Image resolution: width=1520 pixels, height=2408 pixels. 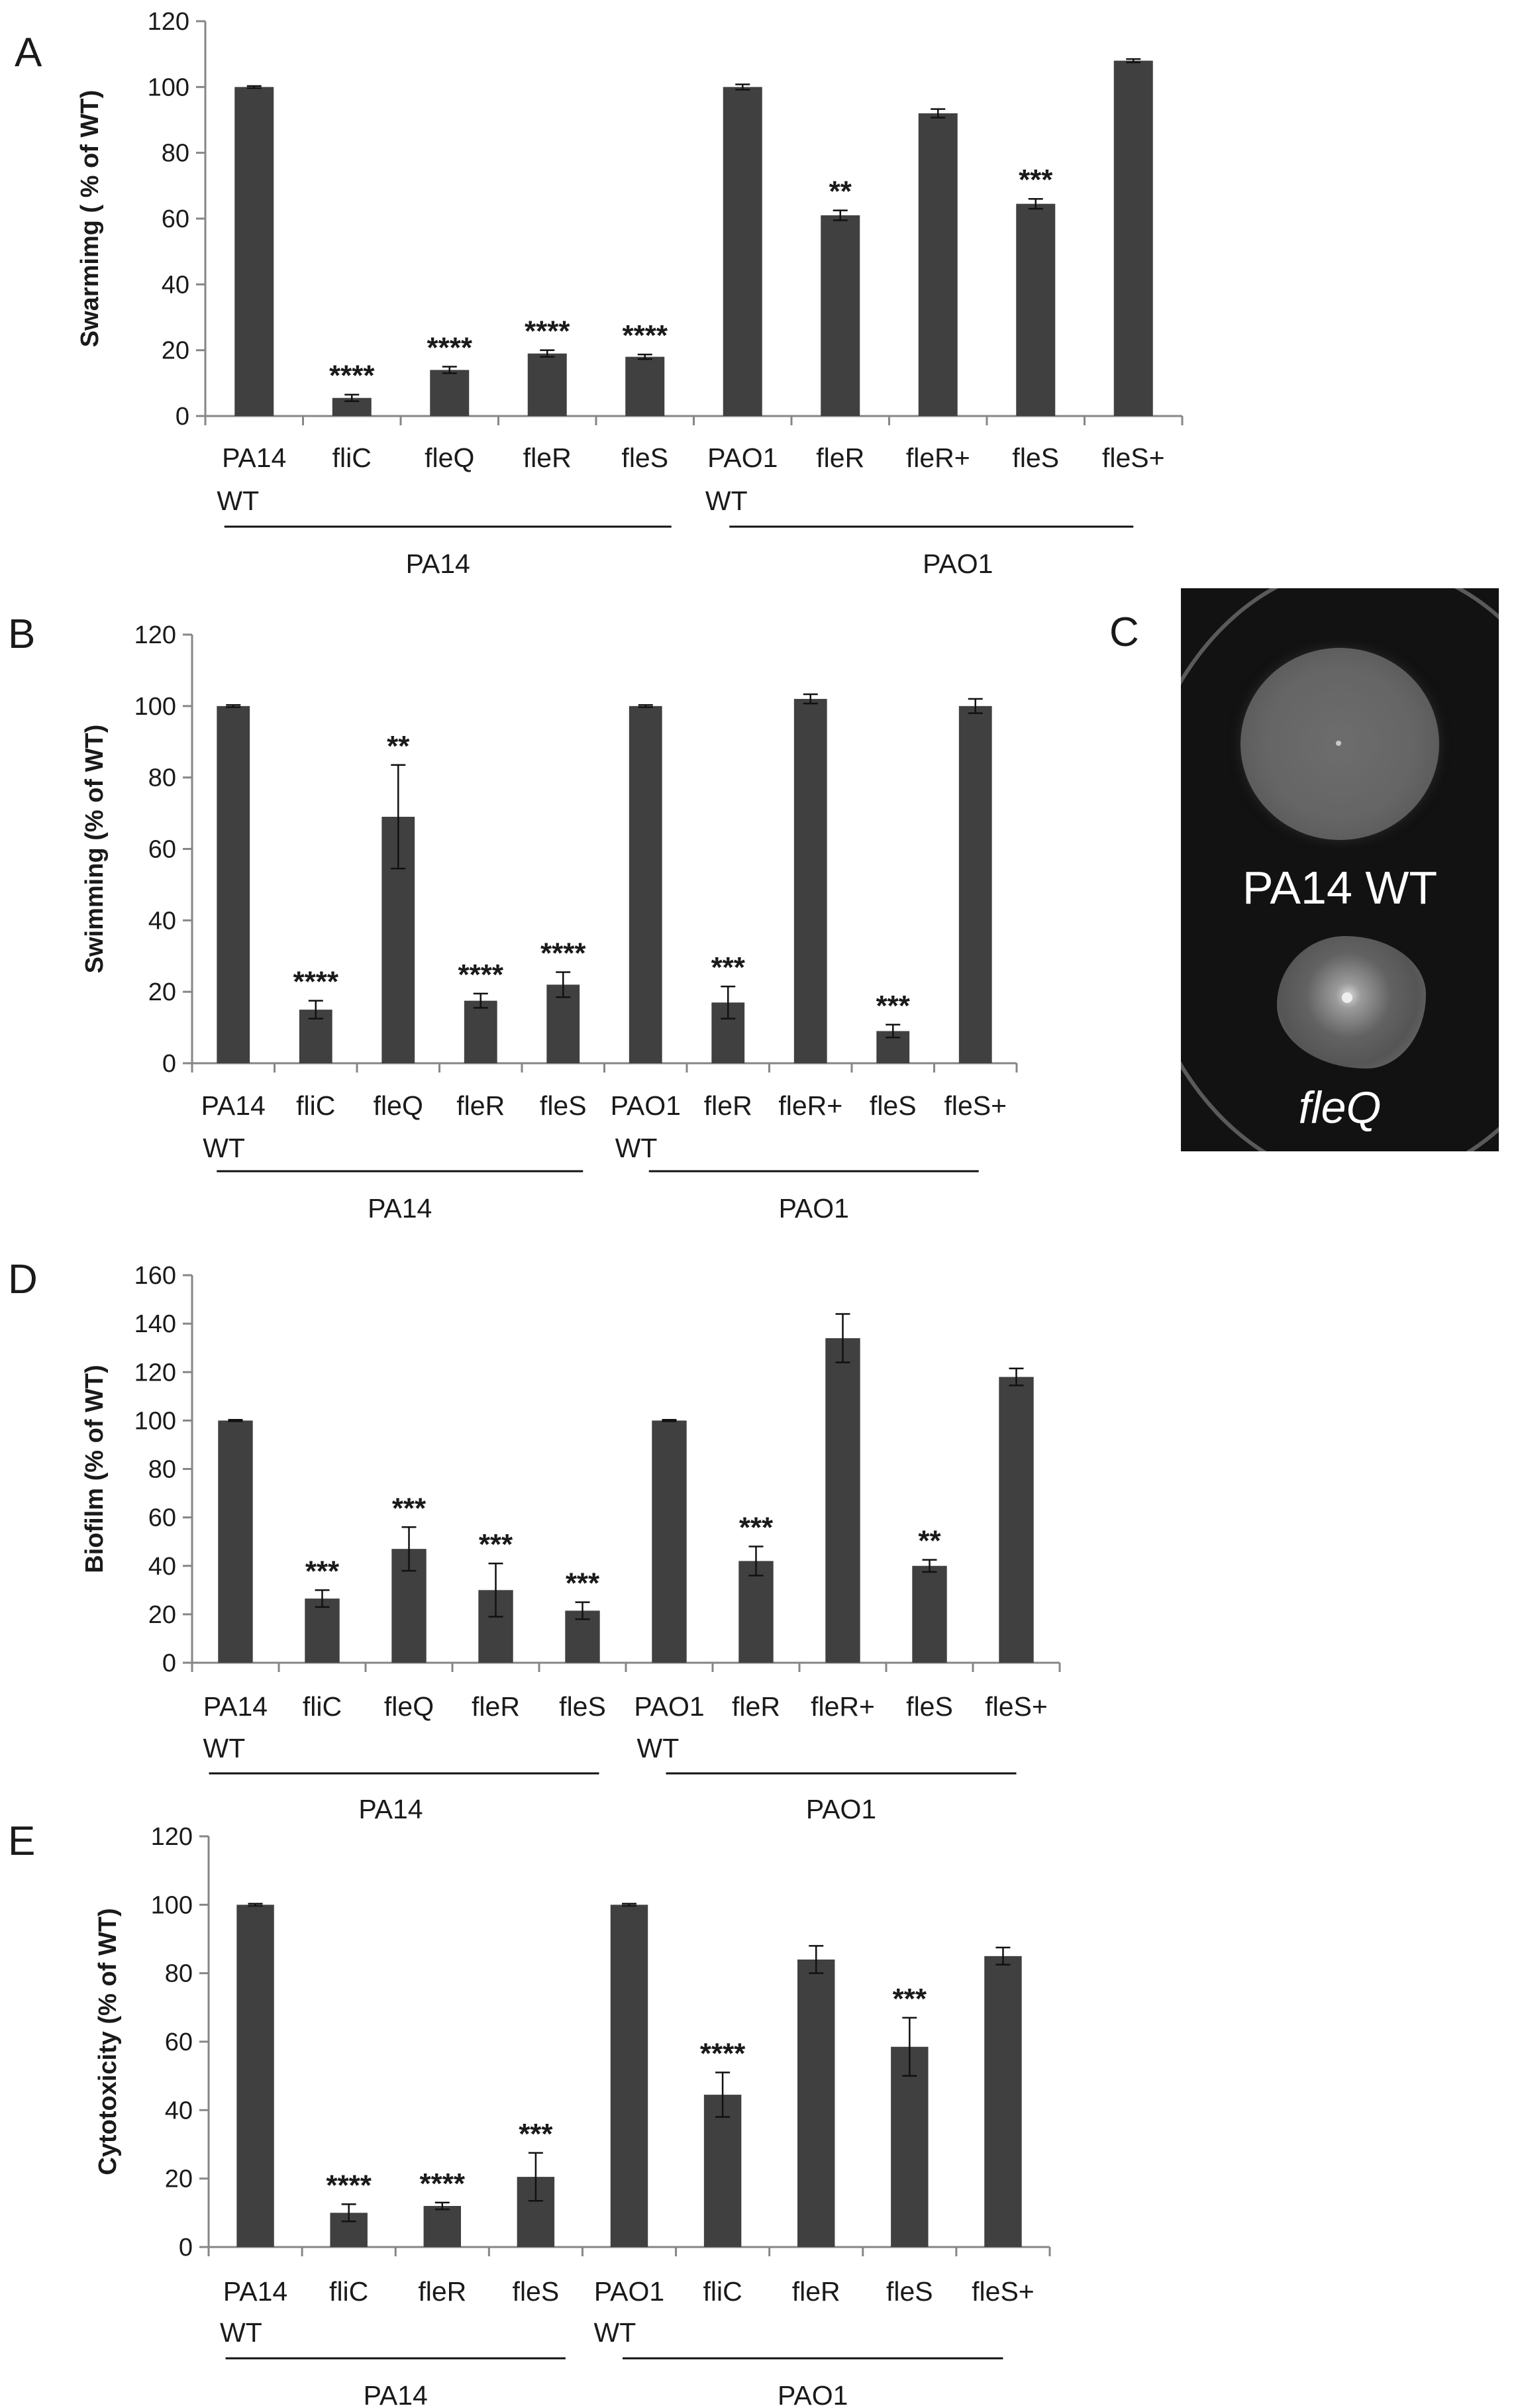 What do you see at coordinates (28, 53) in the screenshot?
I see `panel-letter-a: A` at bounding box center [28, 53].